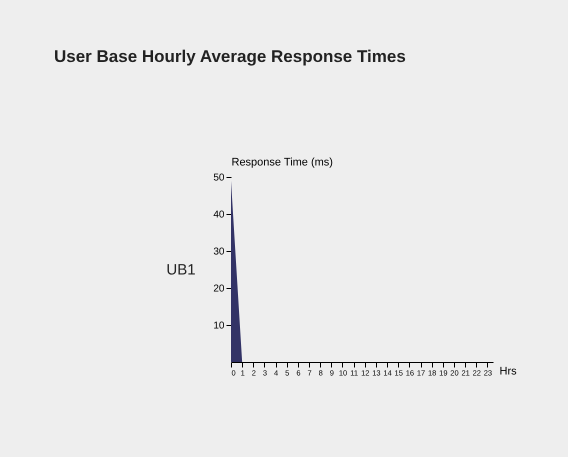 The height and width of the screenshot is (457, 568). Describe the element at coordinates (230, 56) in the screenshot. I see `chart-title: User Base Hourly Average Response Times` at that location.